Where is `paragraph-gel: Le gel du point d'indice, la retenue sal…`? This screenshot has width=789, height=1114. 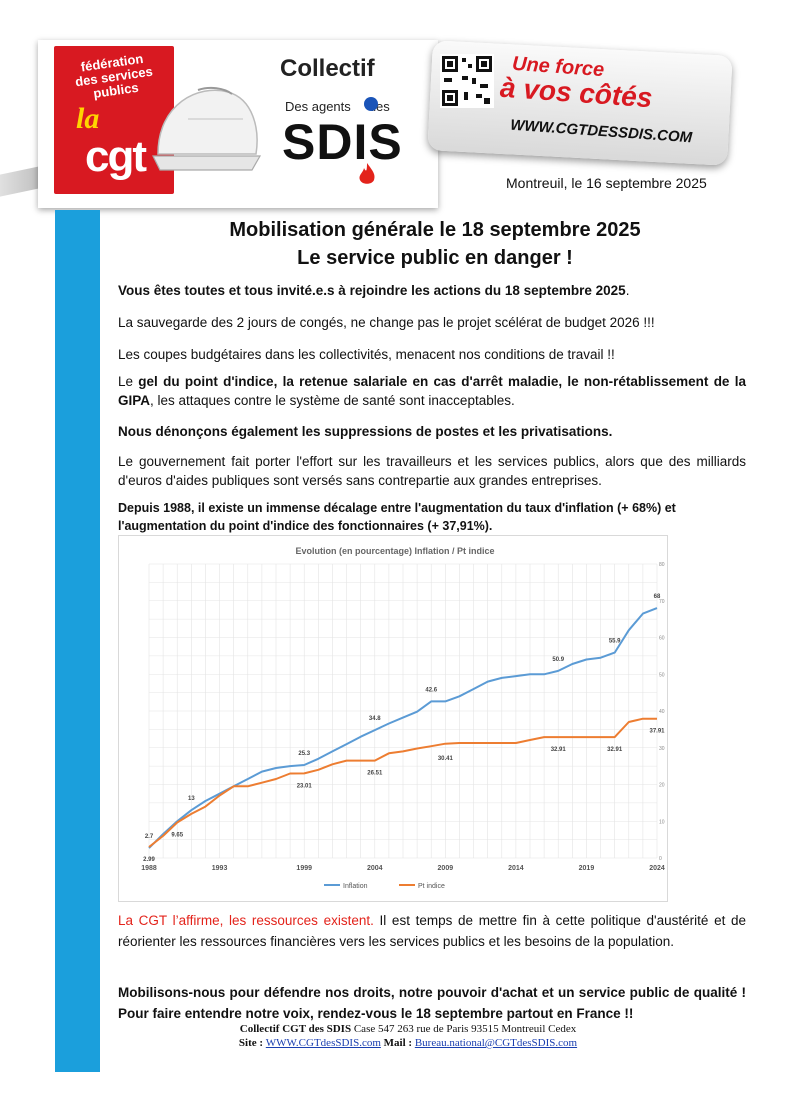
paragraph-gel: Le gel du point d'indice, la retenue sal… is located at coordinates (432, 391).